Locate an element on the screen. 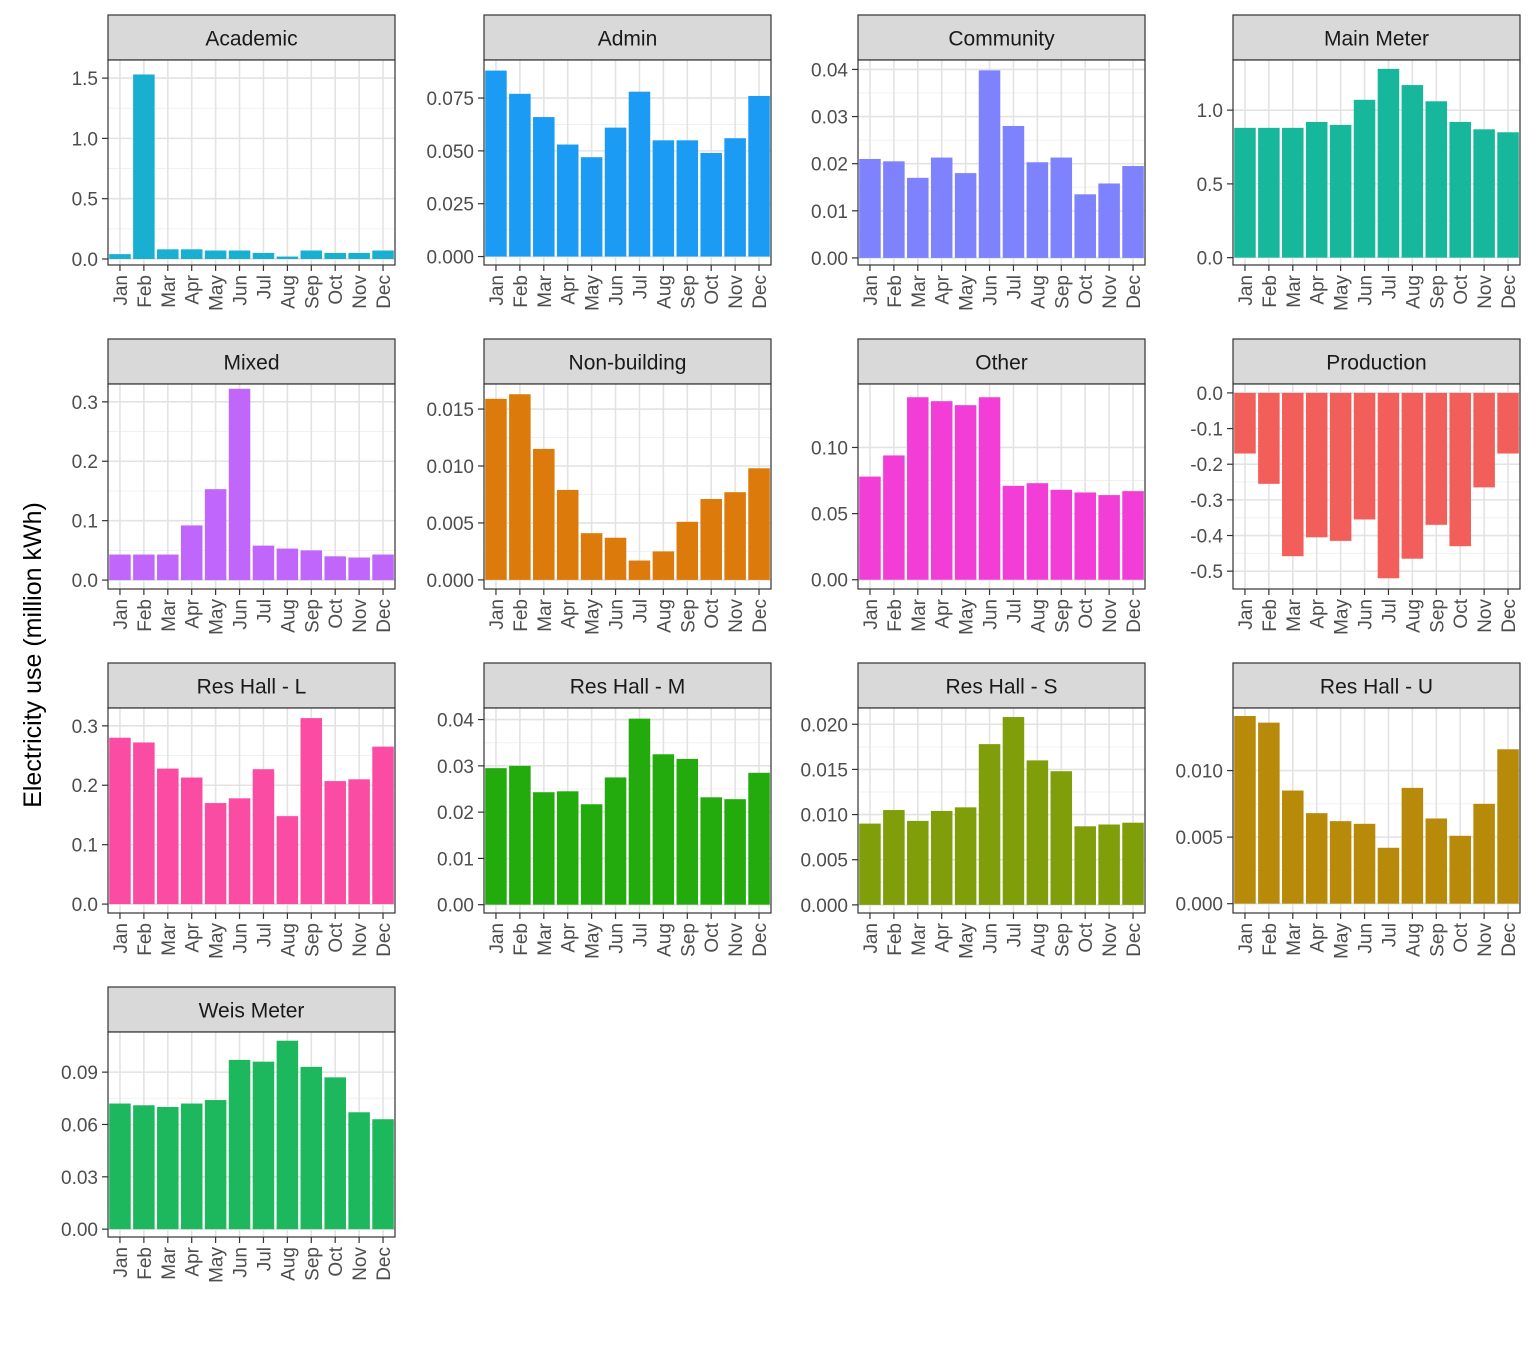 The width and height of the screenshot is (1536, 1349). bar-admin-feb is located at coordinates (520, 175).